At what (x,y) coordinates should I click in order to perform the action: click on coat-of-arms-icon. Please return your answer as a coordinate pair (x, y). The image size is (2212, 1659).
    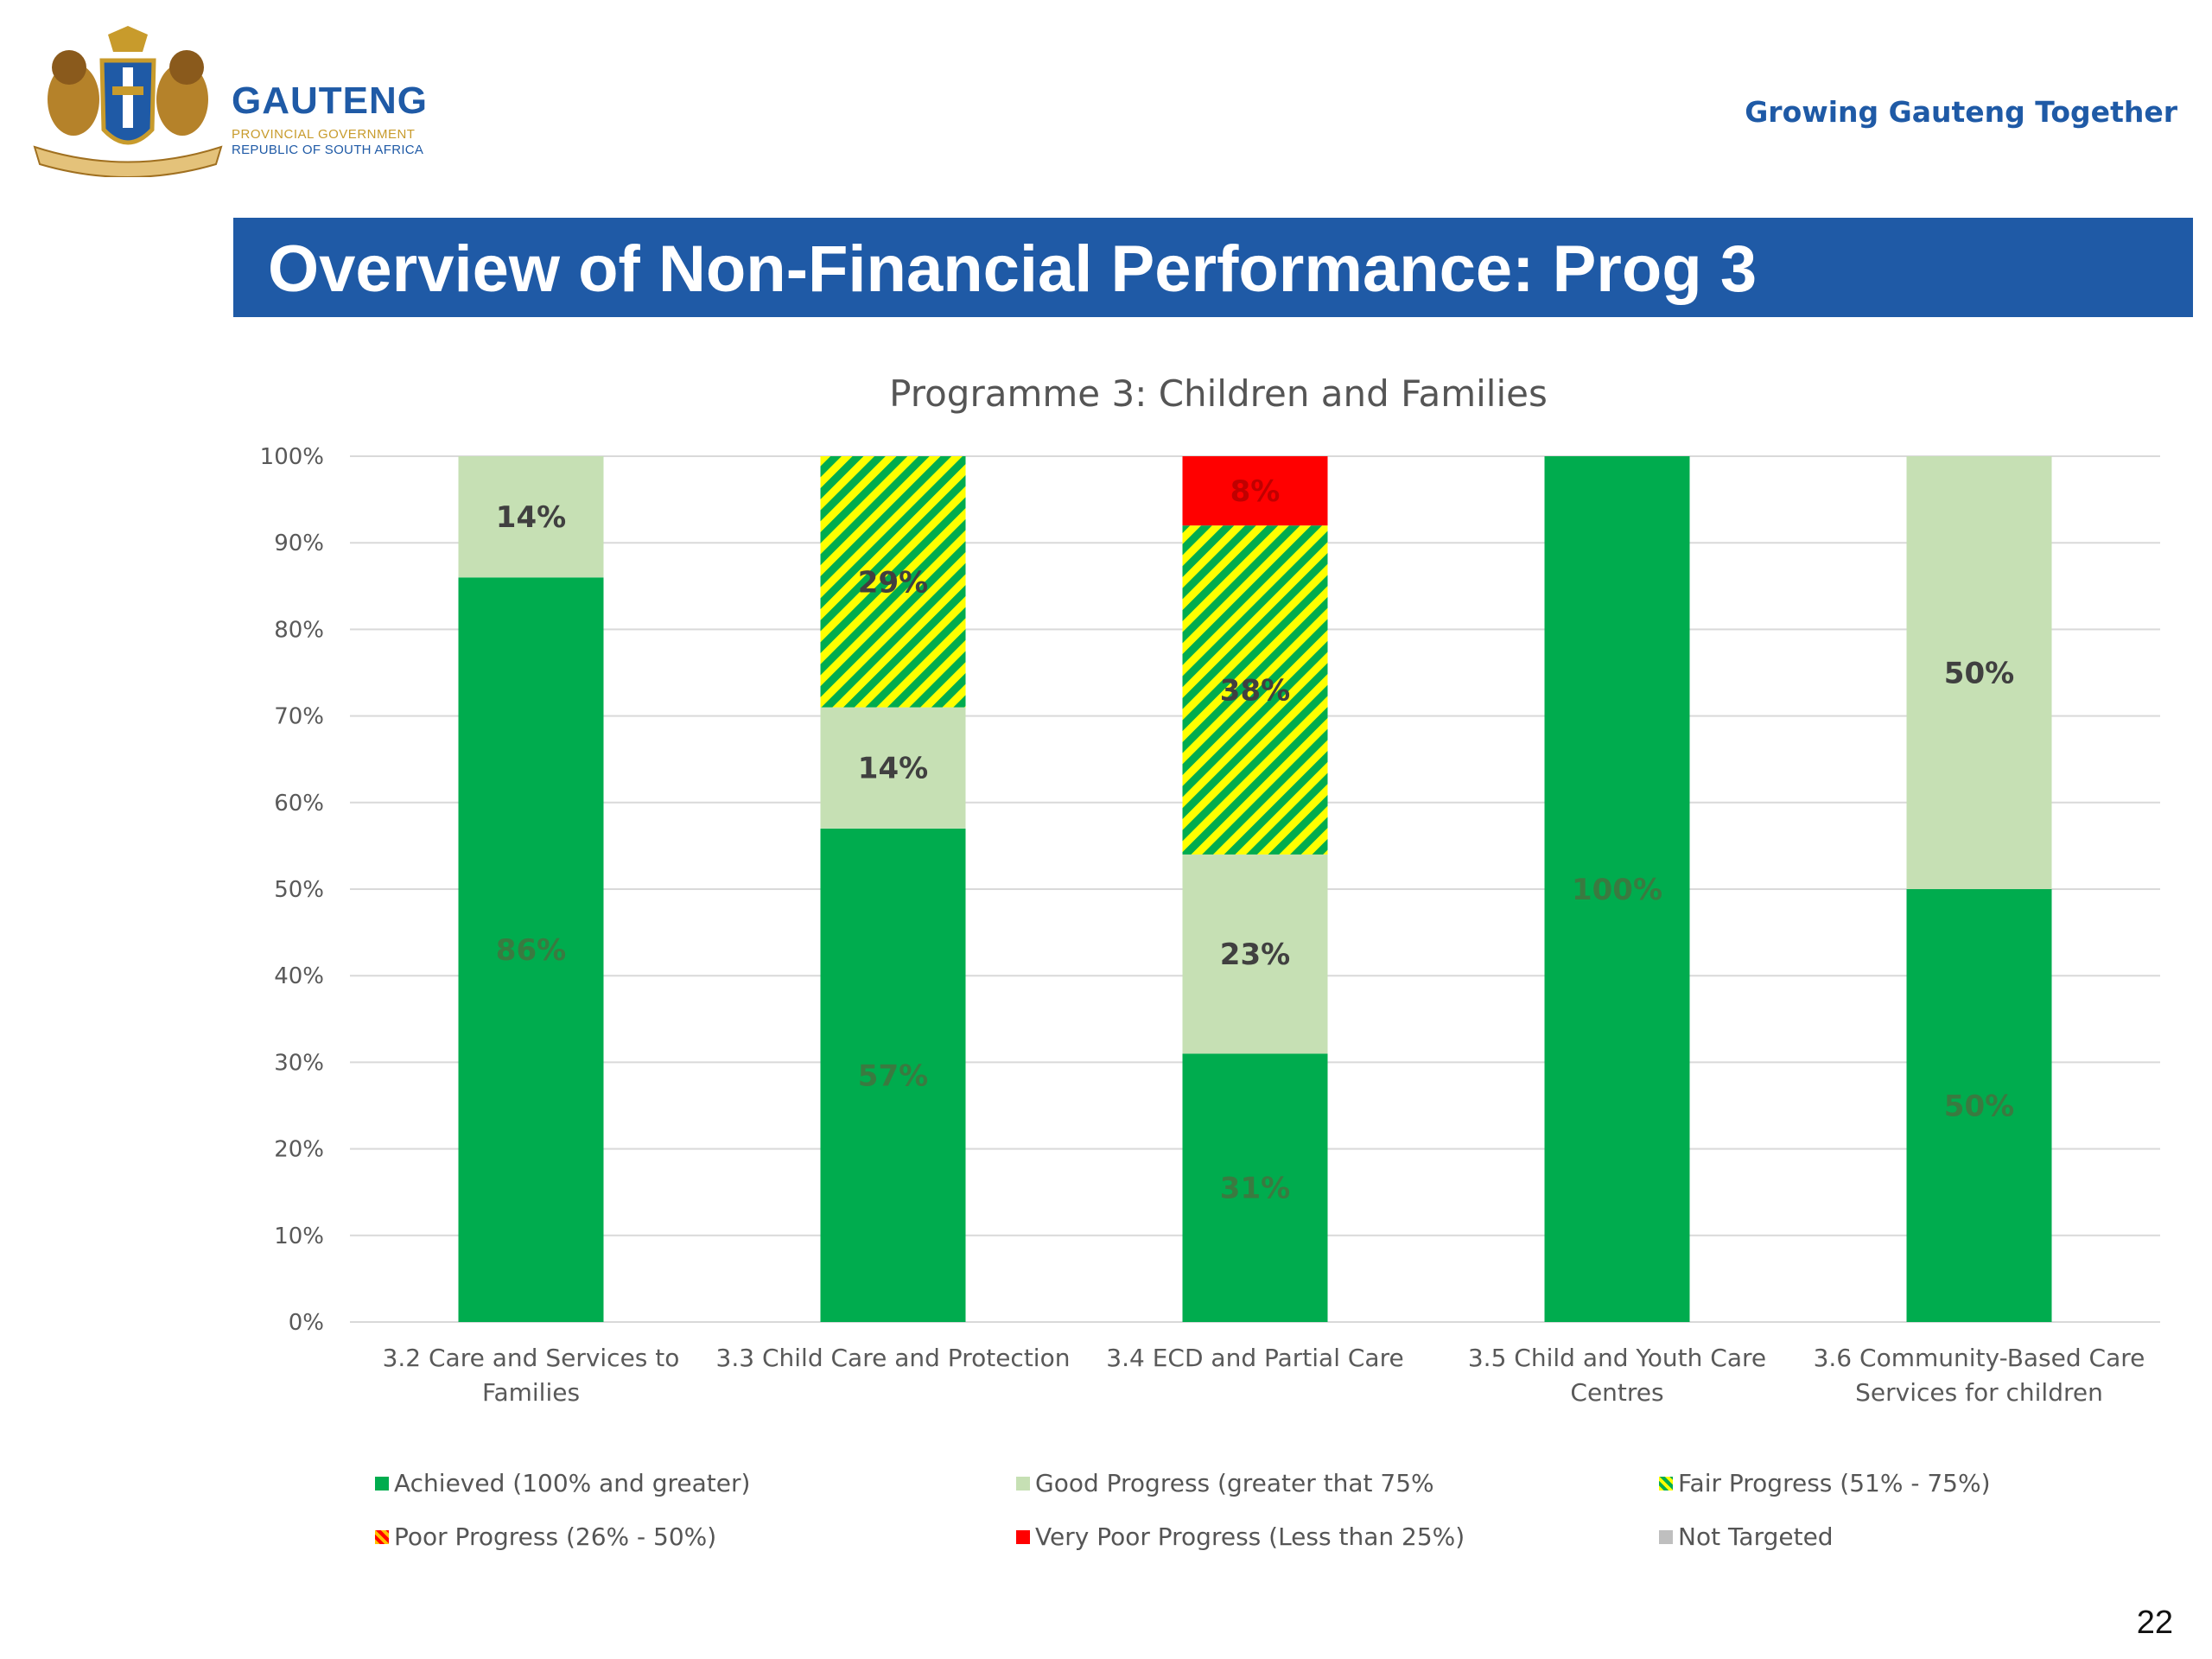
    Looking at the image, I should click on (128, 102).